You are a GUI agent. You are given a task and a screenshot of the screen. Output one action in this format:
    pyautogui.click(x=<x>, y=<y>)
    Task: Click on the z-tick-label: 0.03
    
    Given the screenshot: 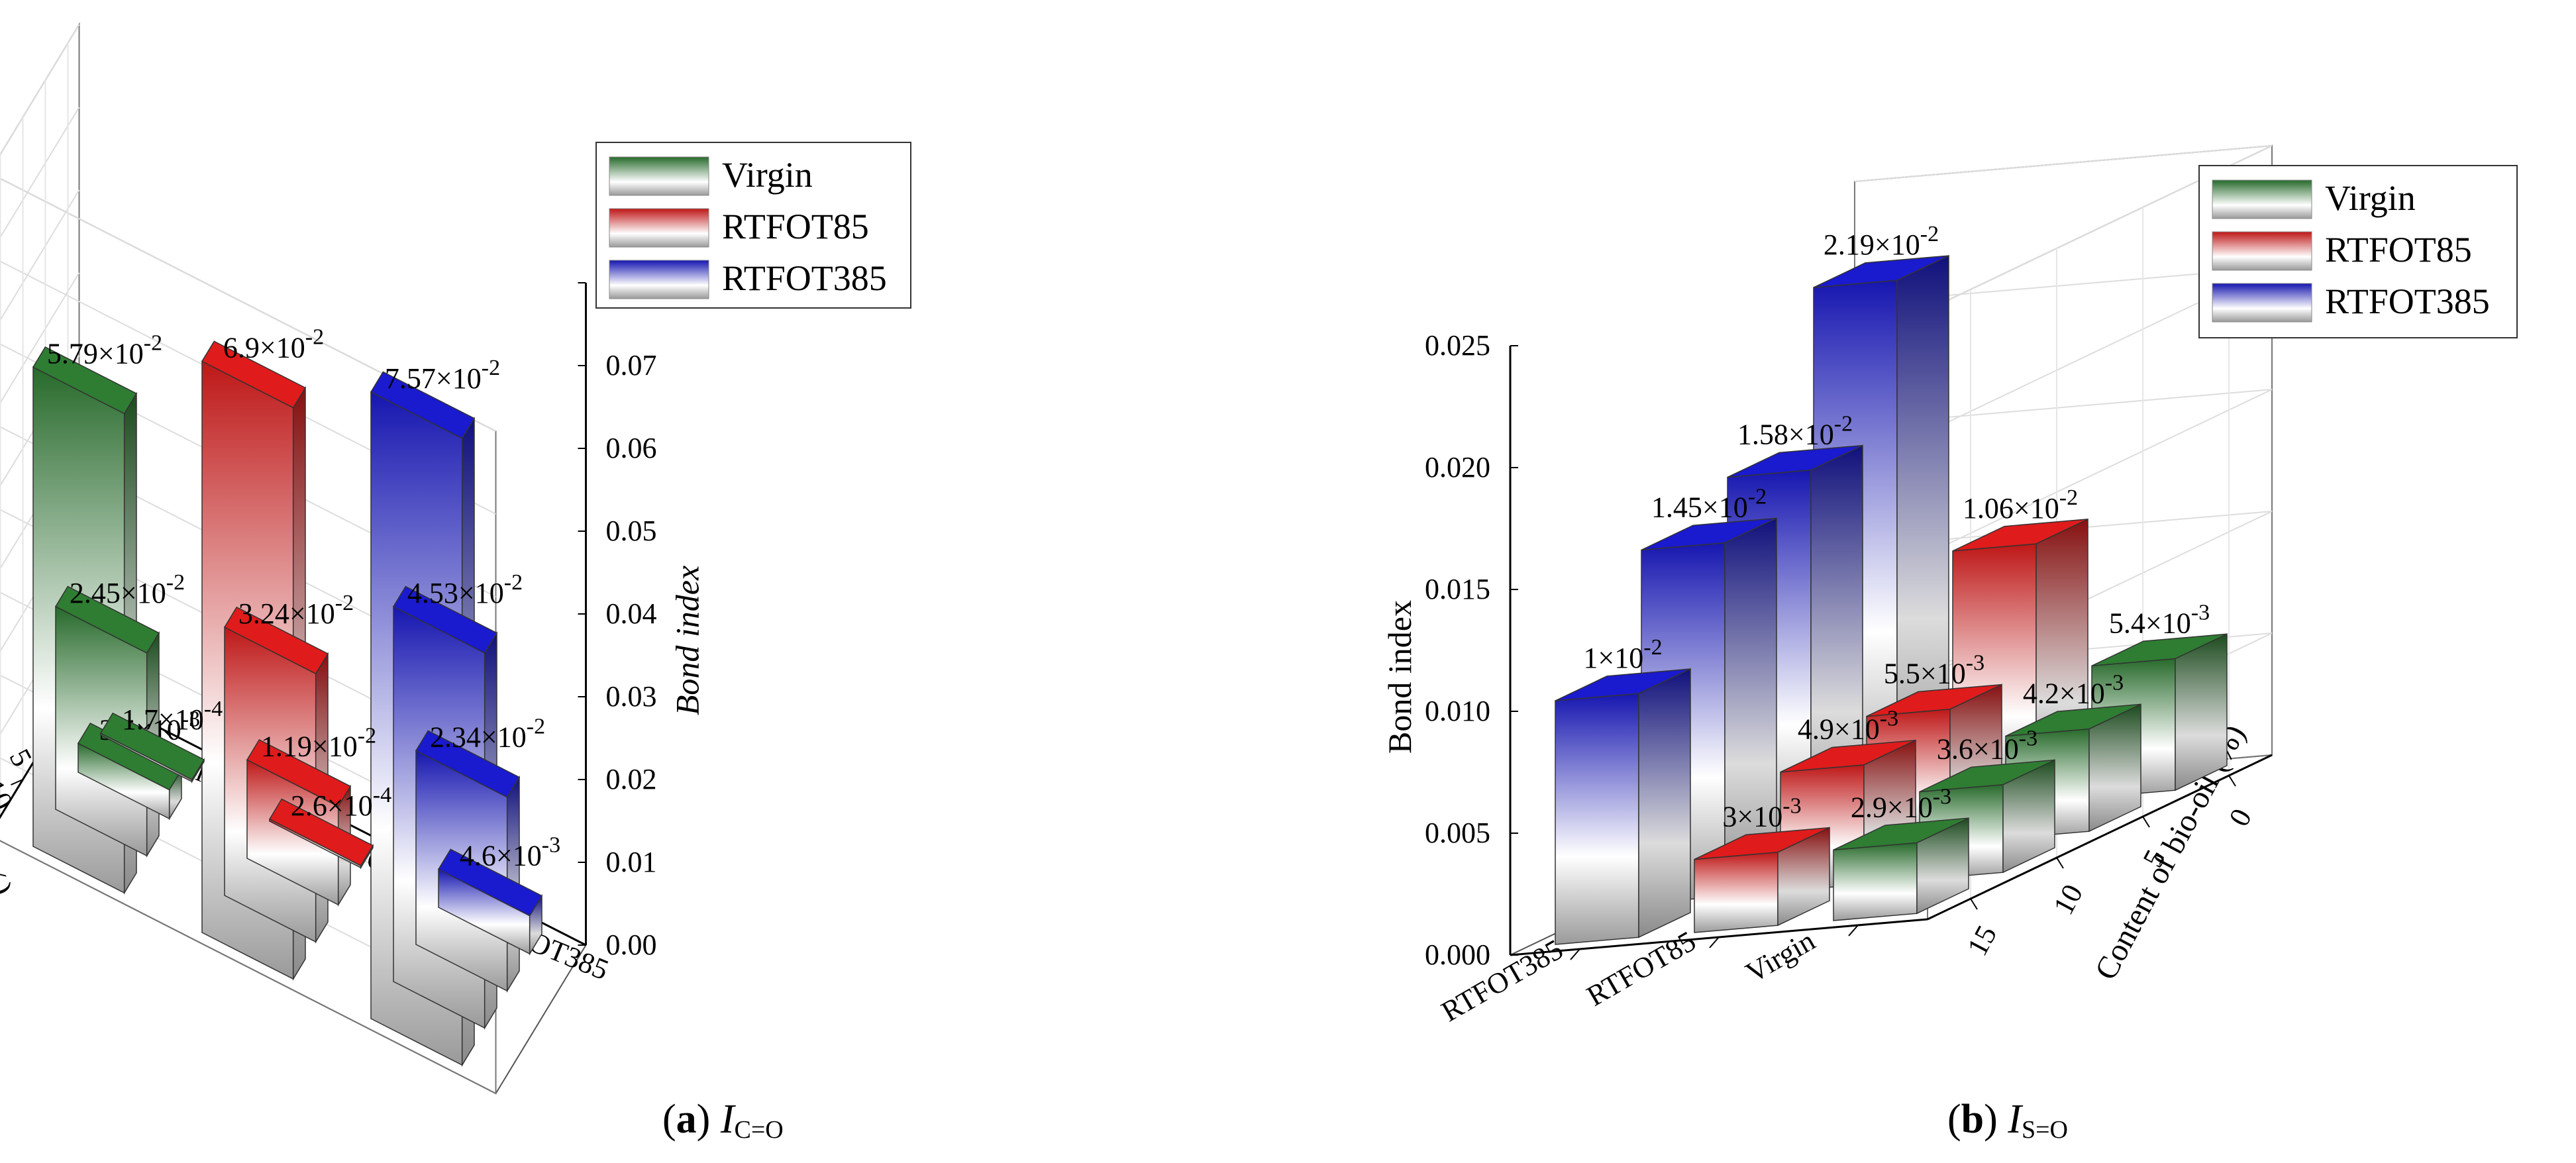 What is the action you would take?
    pyautogui.click(x=631, y=697)
    